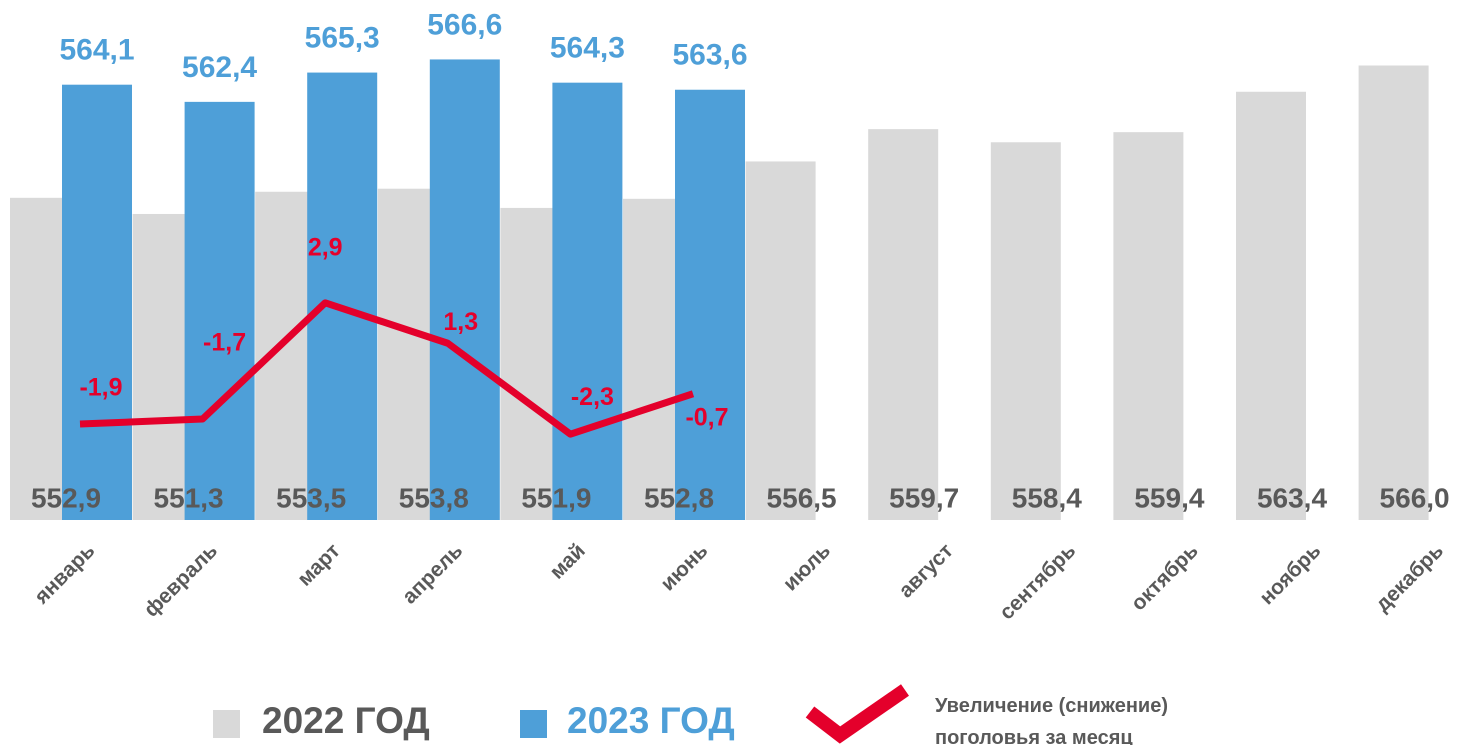 Image resolution: width=1470 pixels, height=745 pixels. Describe the element at coordinates (1169, 497) in the screenshot. I see `value-label: 559,4` at that location.